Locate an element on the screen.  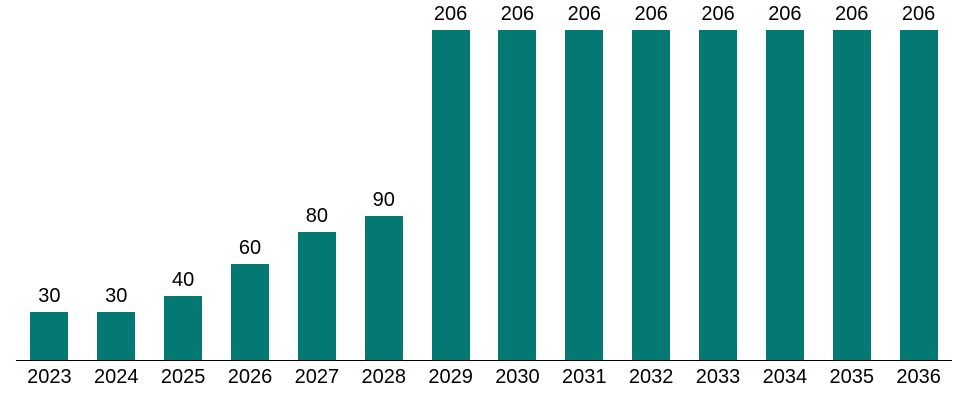
x-tick-label: 2032 is located at coordinates (651, 377).